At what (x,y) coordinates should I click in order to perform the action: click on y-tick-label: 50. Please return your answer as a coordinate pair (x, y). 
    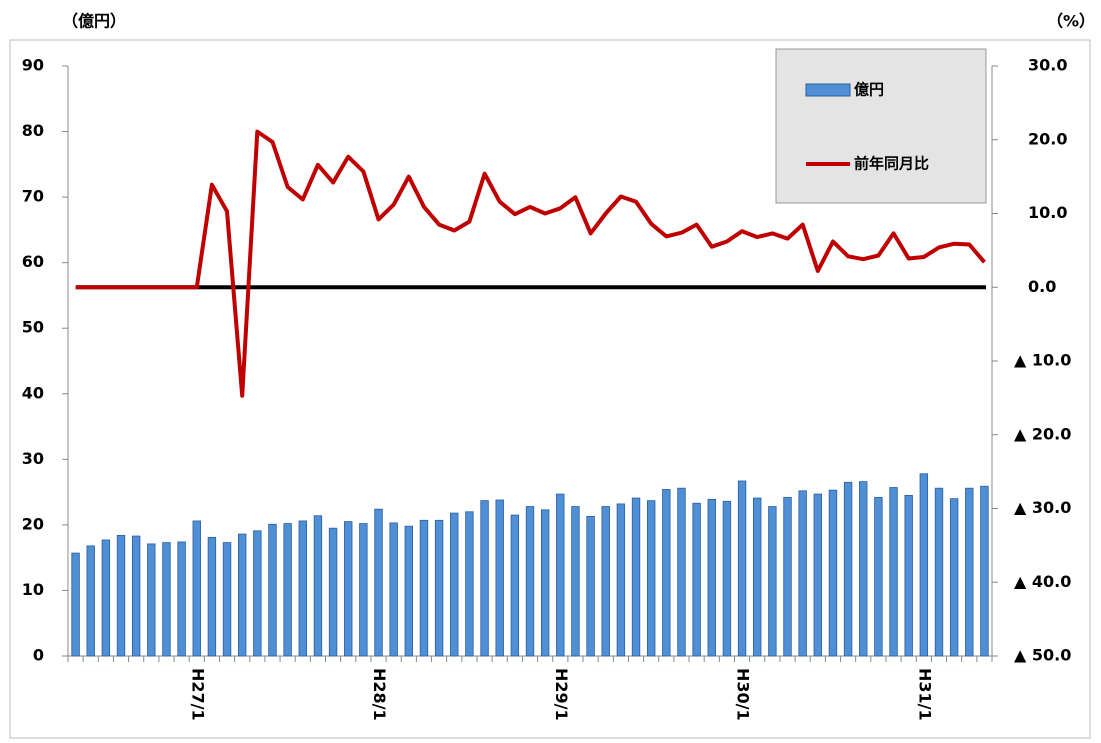
    Looking at the image, I should click on (33, 327).